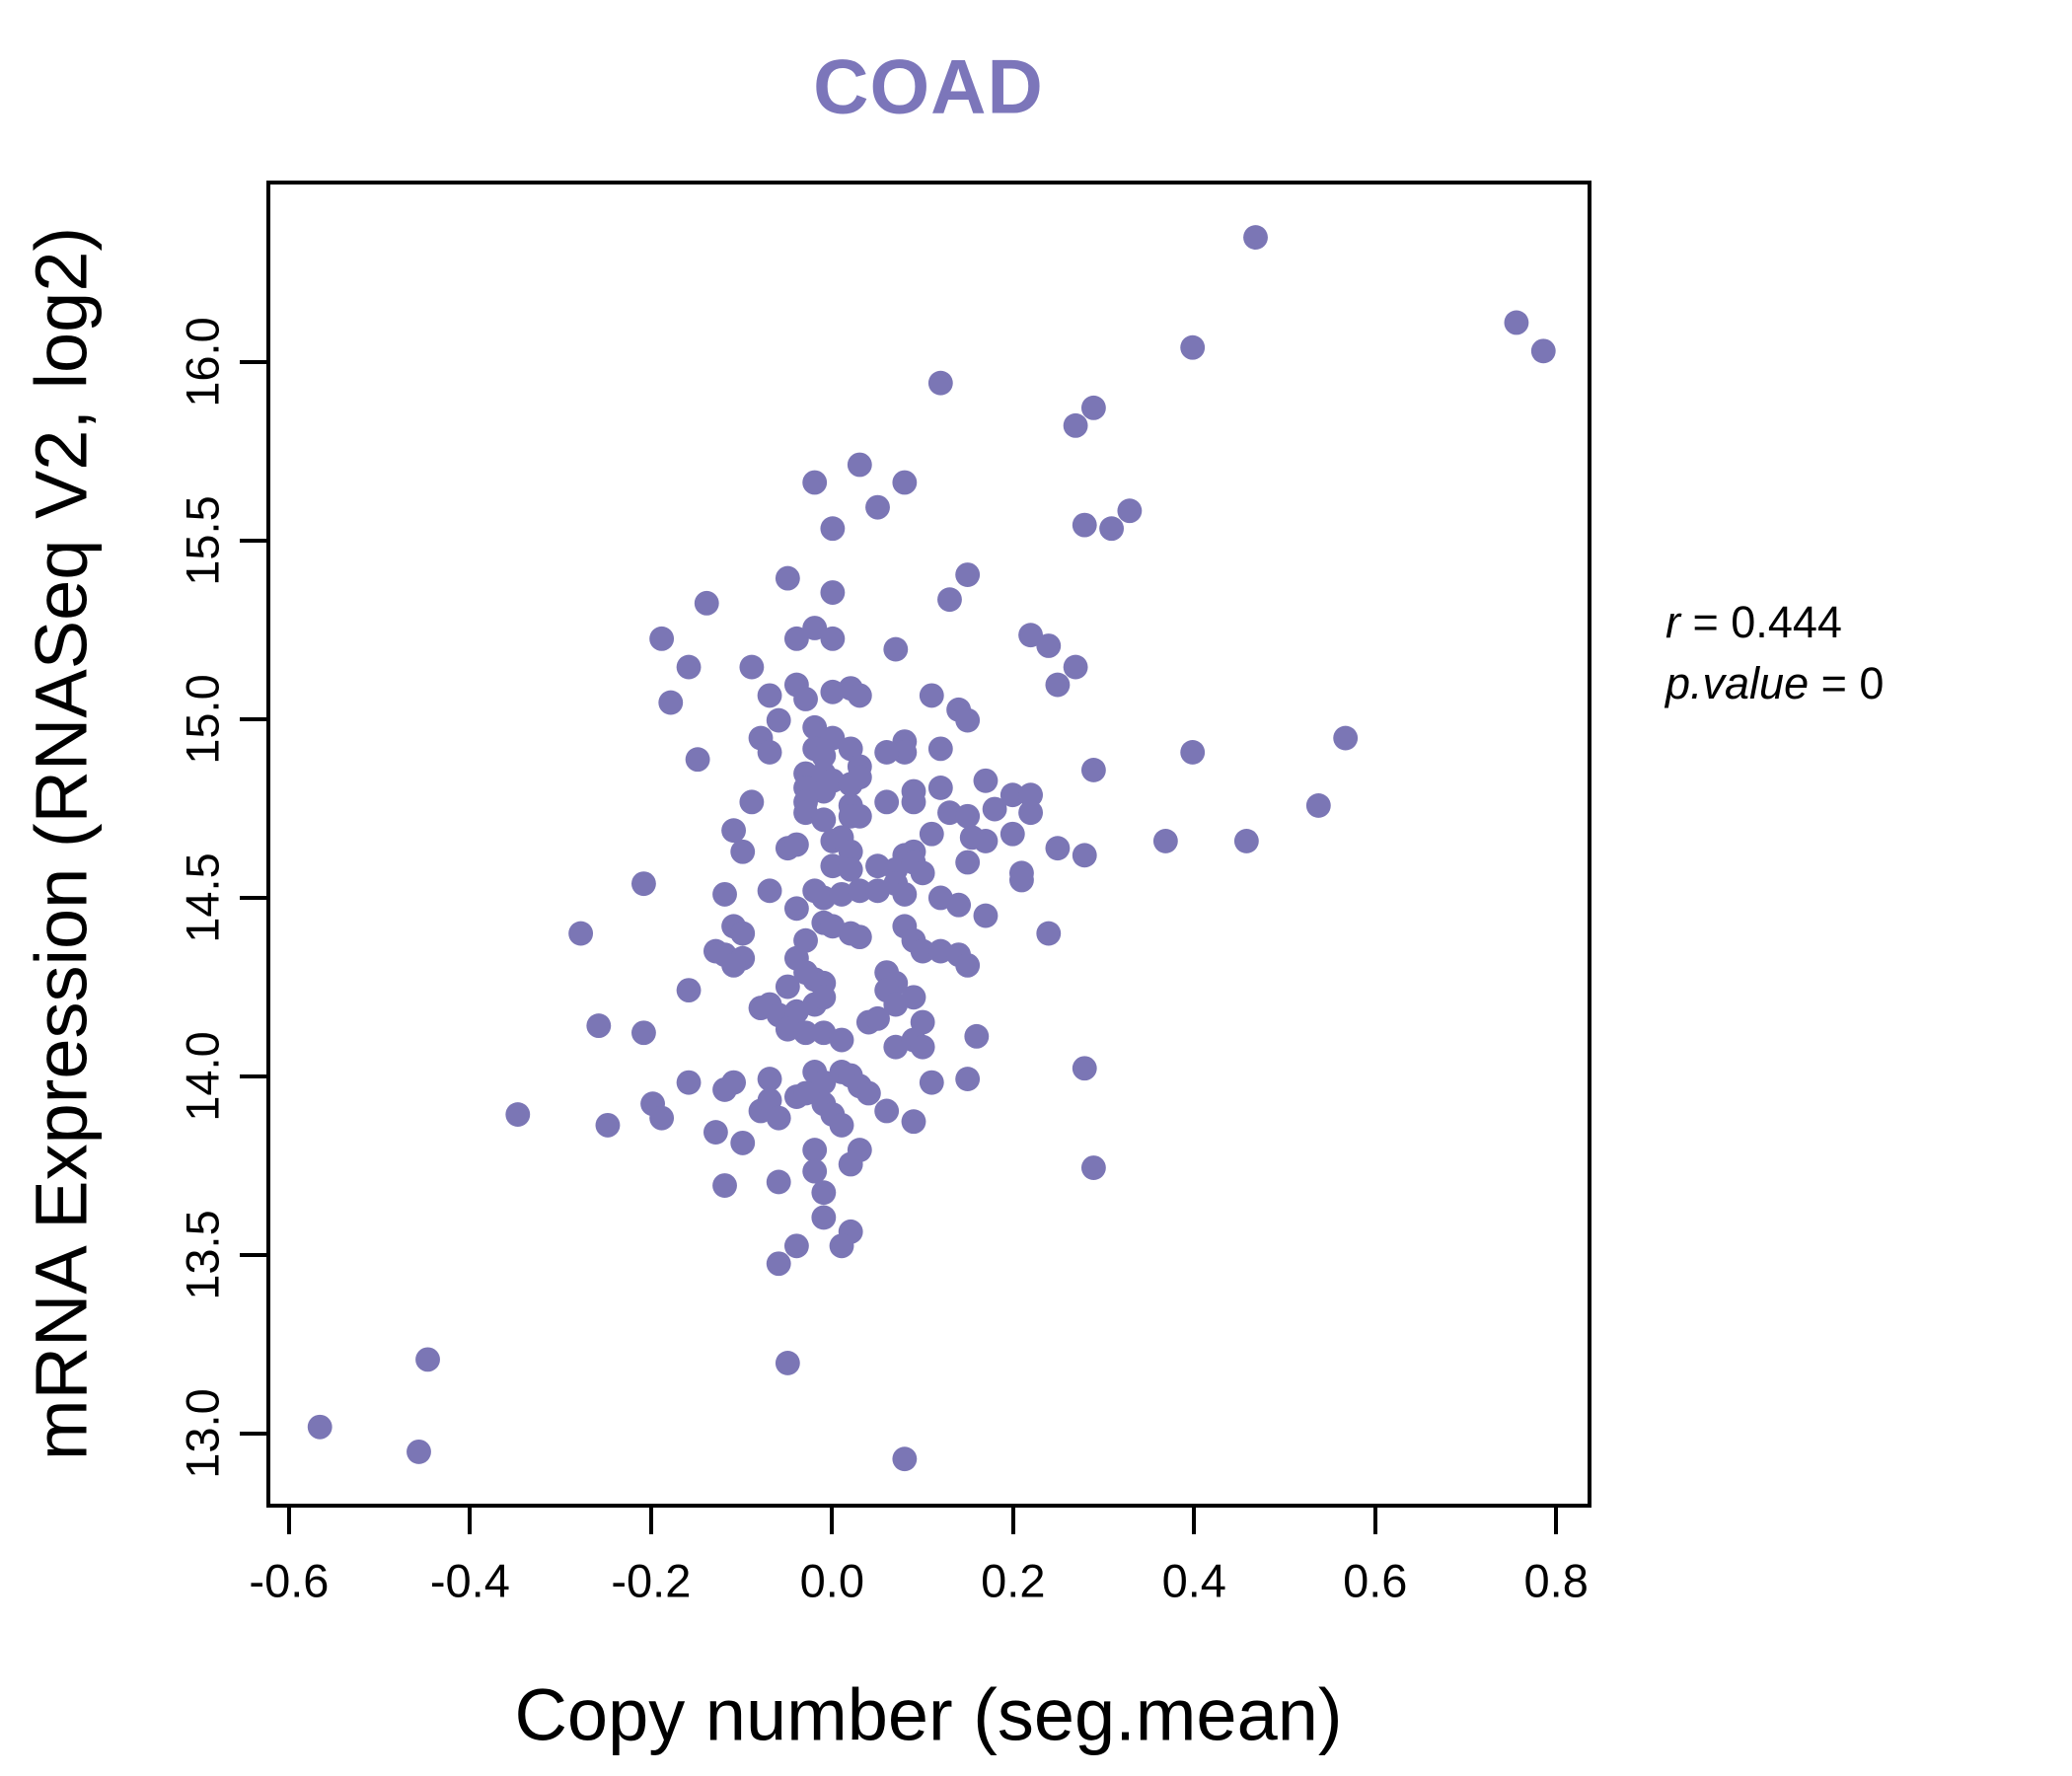 Image resolution: width=2072 pixels, height=1776 pixels. Describe the element at coordinates (203, 898) in the screenshot. I see `y-tick-label: 14.5` at that location.